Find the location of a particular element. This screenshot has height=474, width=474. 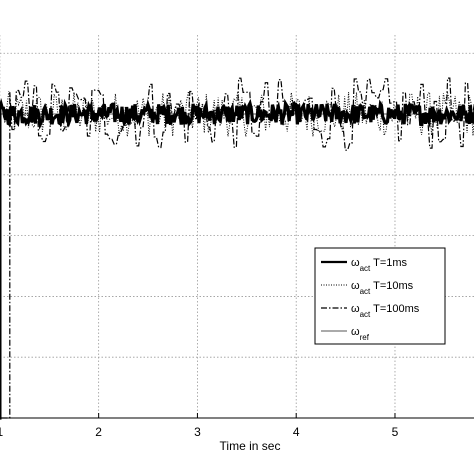

x-tick-label: 2 is located at coordinates (98, 432).